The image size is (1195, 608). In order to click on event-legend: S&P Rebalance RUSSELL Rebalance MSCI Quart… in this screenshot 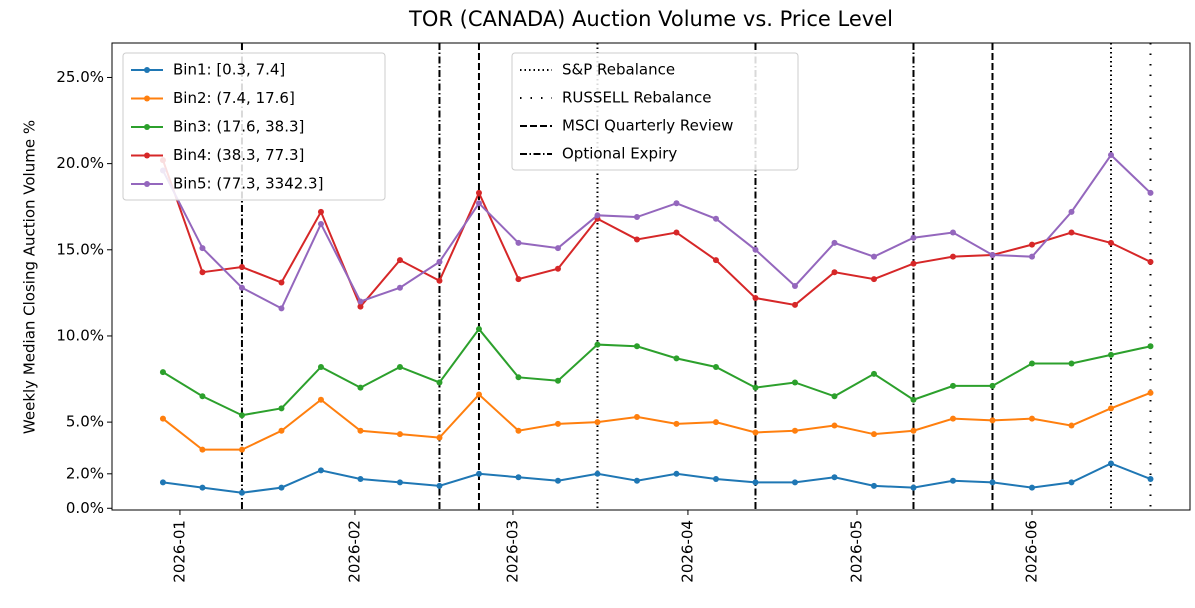, I will do `click(655, 111)`.